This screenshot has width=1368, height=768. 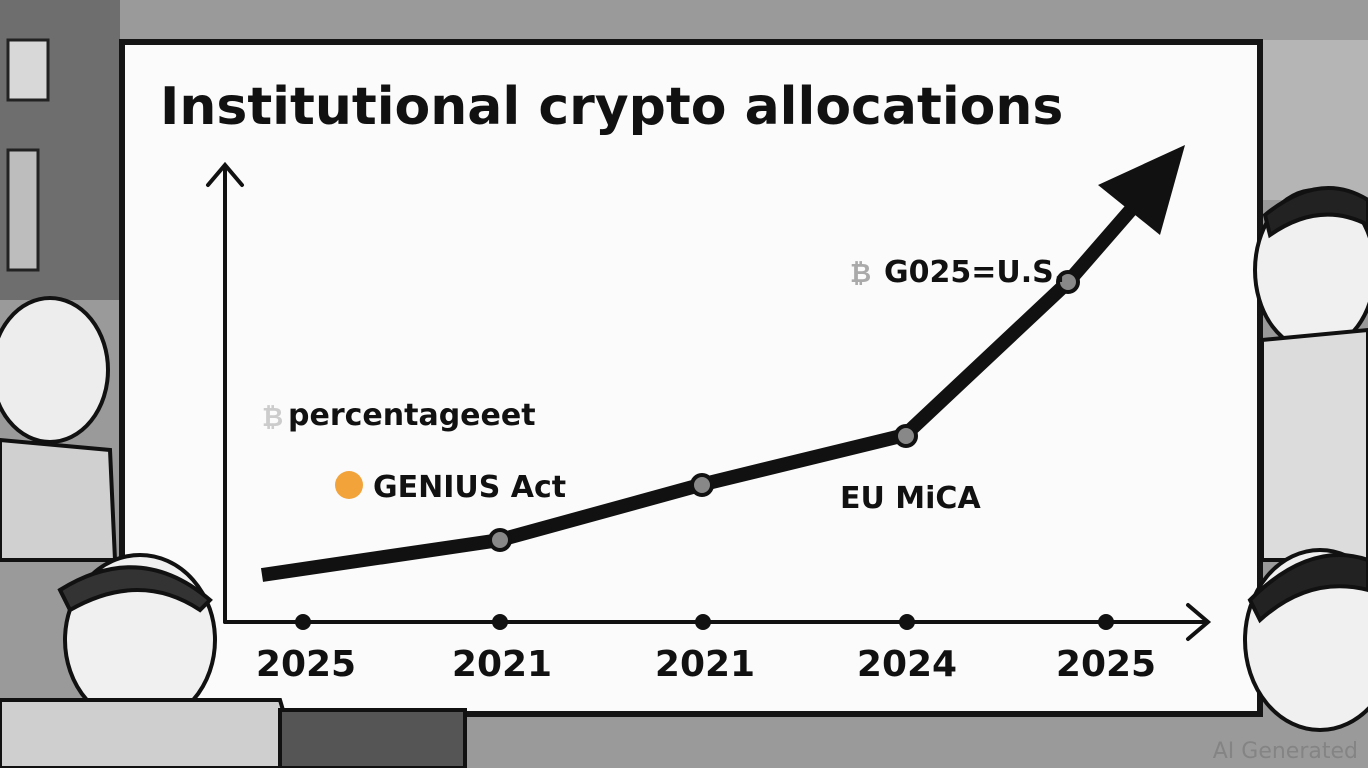 What do you see at coordinates (1141, 190) in the screenshot?
I see `arrow-head` at bounding box center [1141, 190].